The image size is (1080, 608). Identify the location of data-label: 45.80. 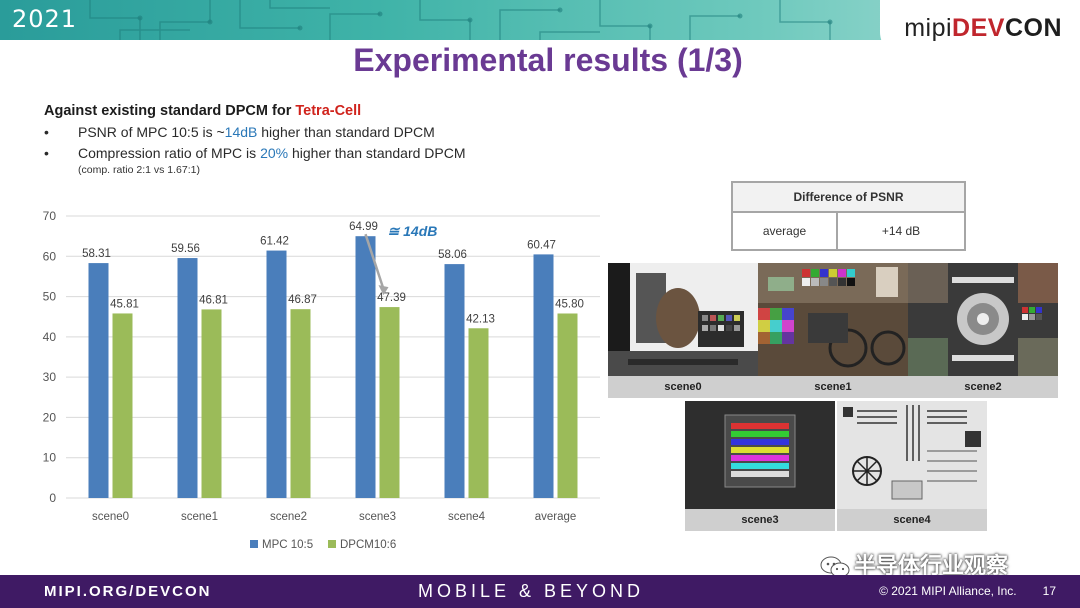
(569, 304).